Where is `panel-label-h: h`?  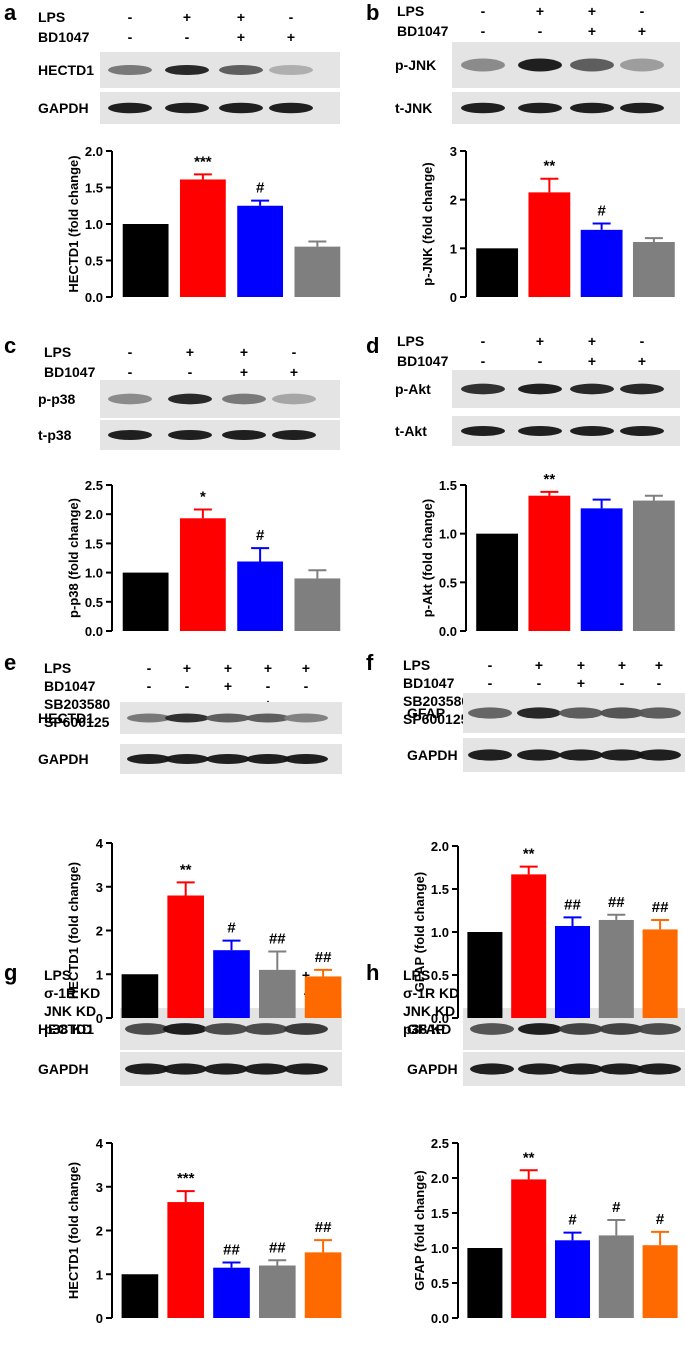 panel-label-h: h is located at coordinates (373, 972).